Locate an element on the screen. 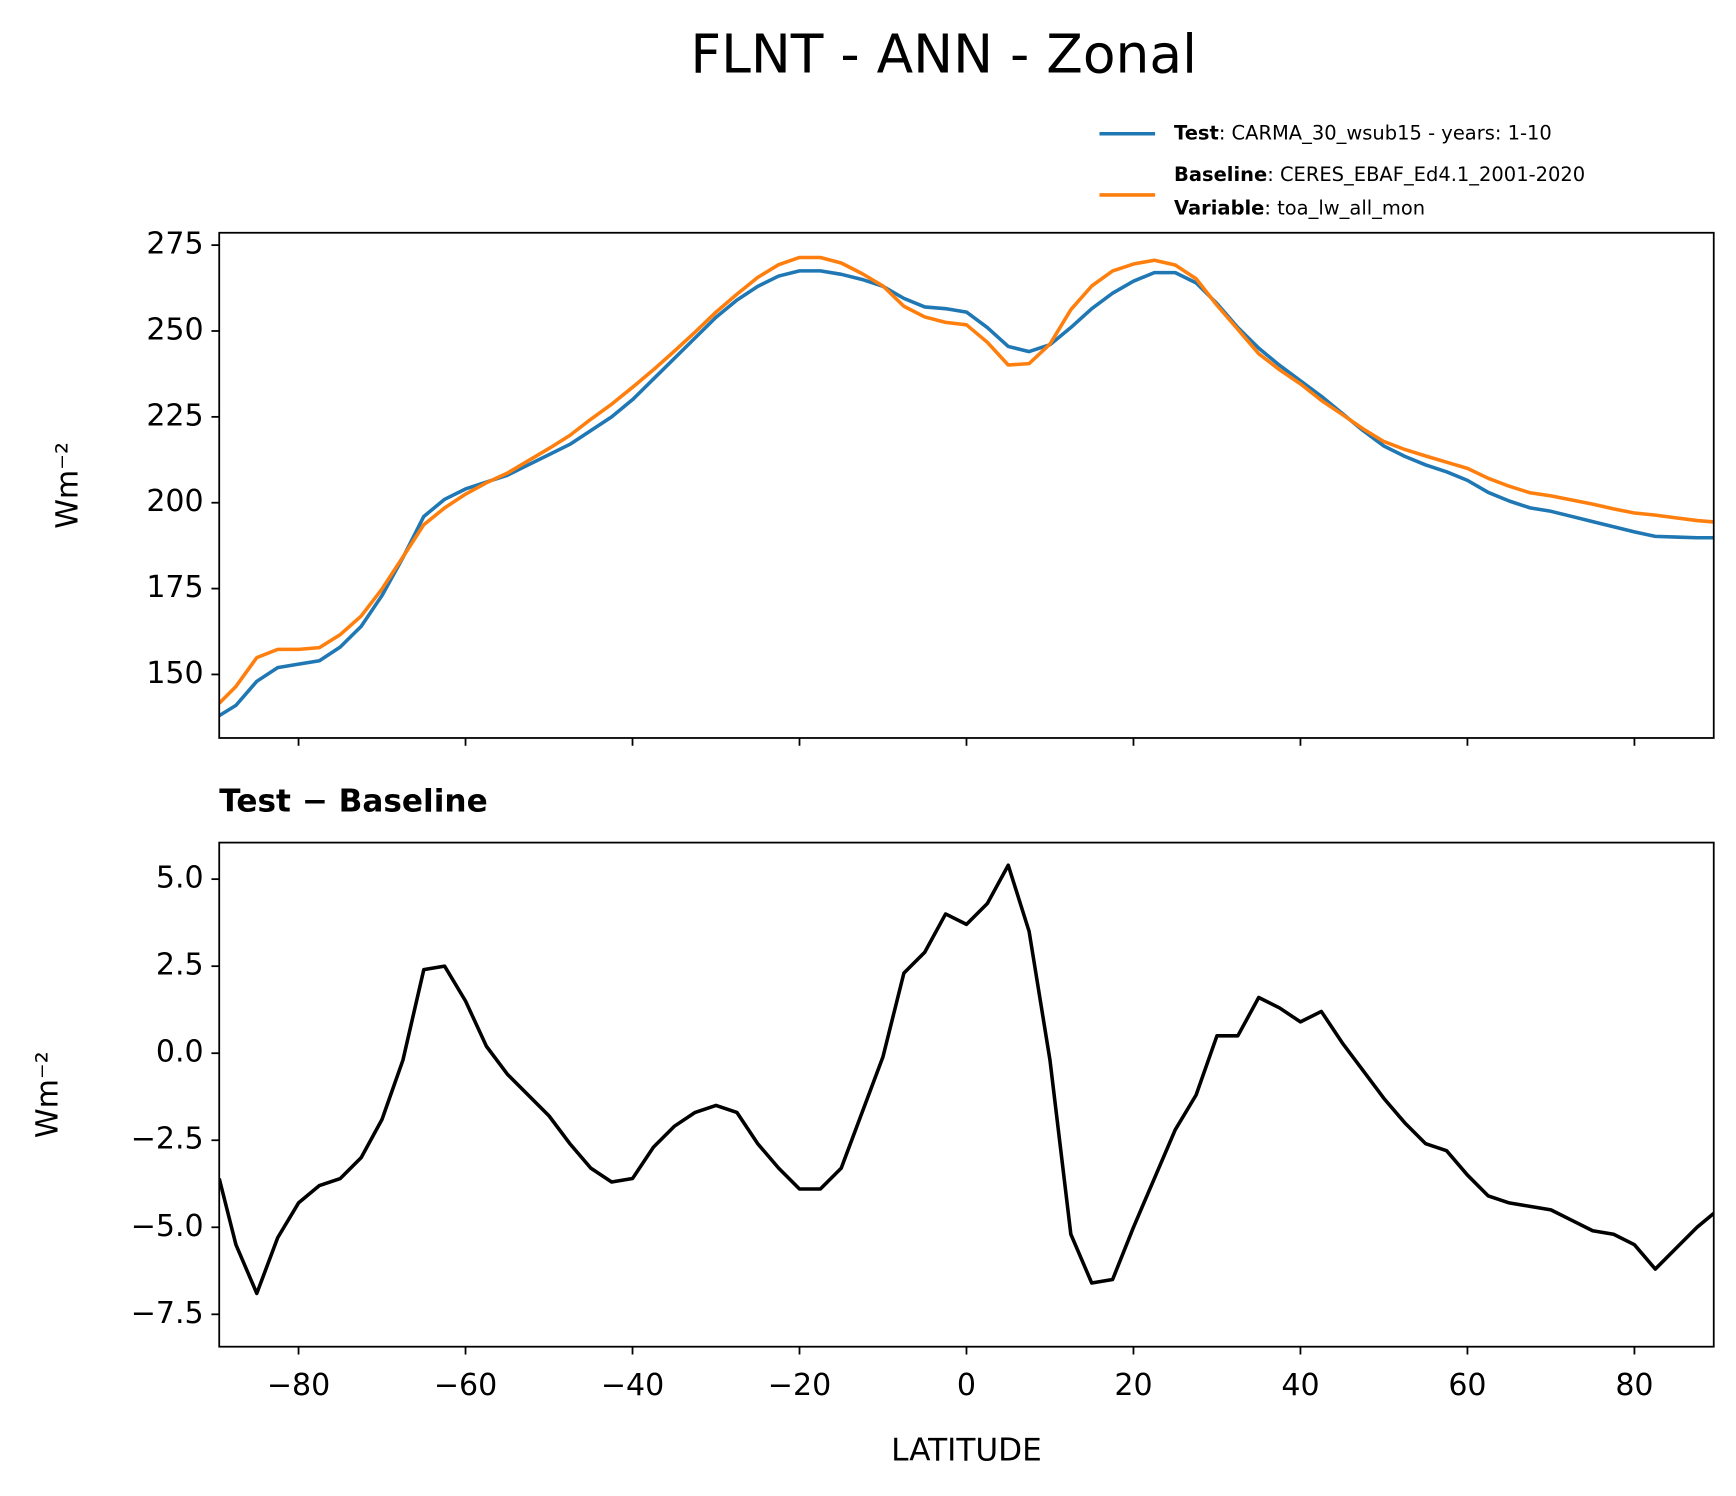 The height and width of the screenshot is (1496, 1736). x-tick-label: 20 is located at coordinates (1133, 1385).